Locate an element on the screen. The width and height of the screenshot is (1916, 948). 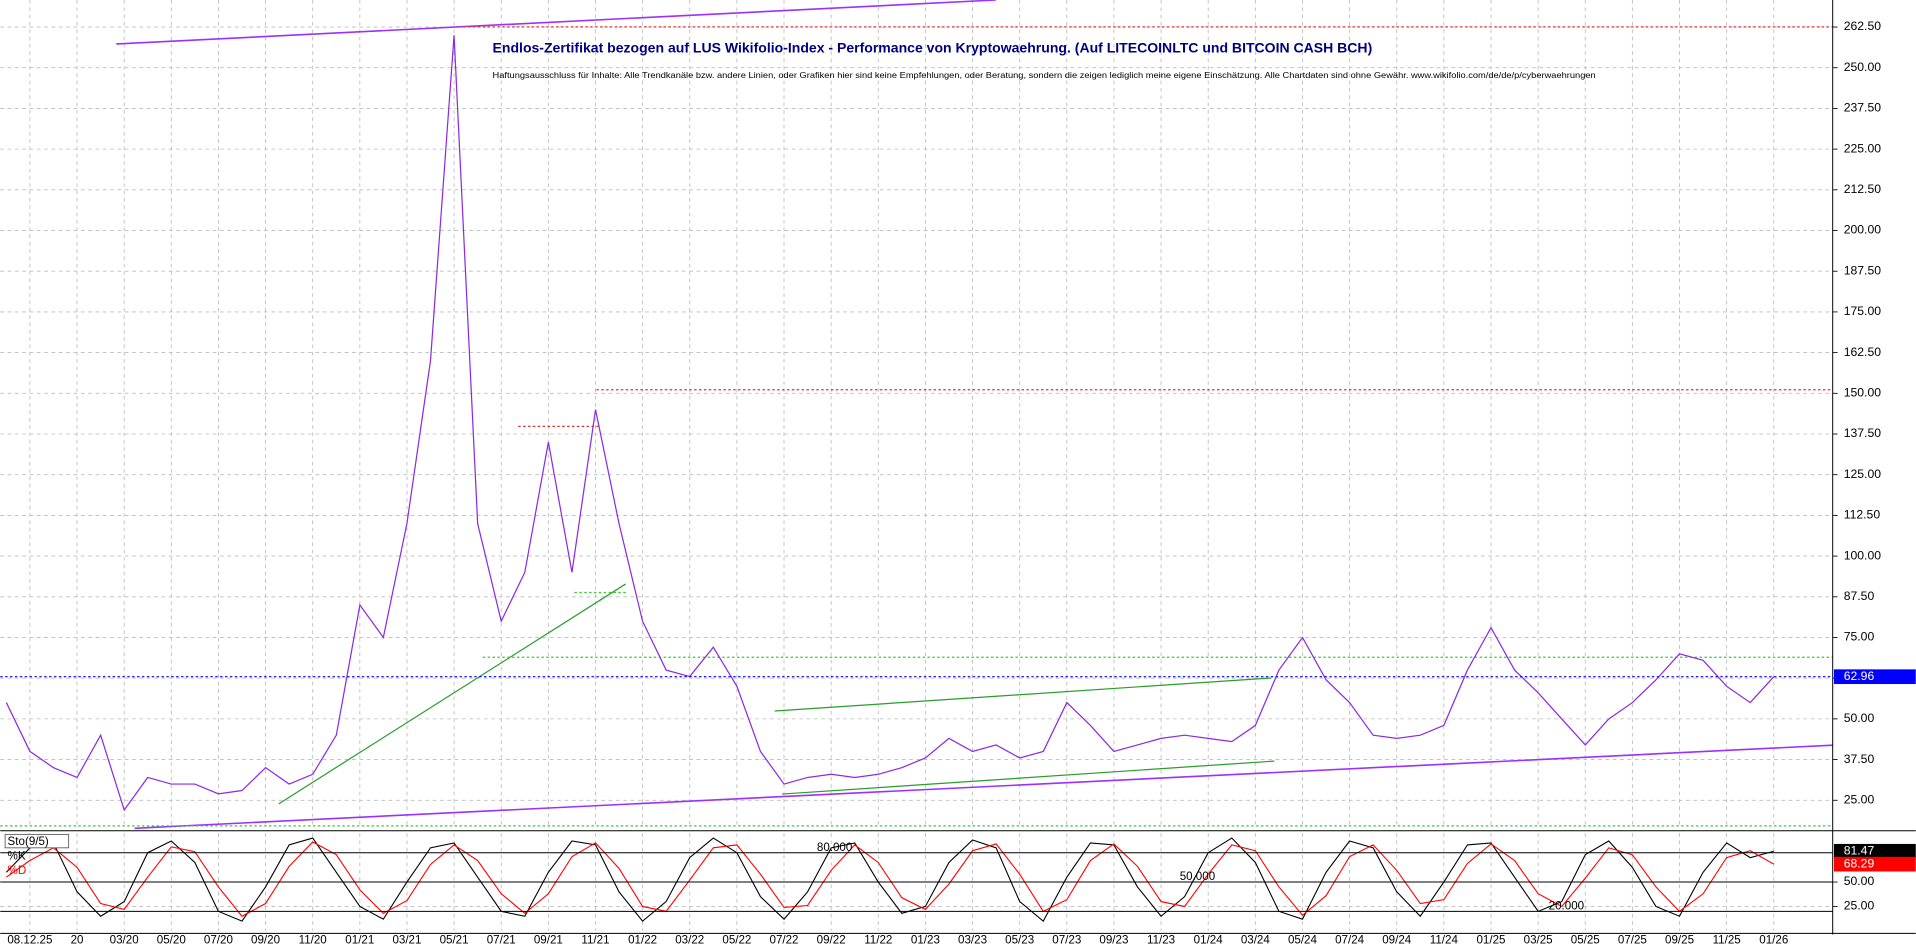
level-label: 50.000 is located at coordinates (1197, 876).